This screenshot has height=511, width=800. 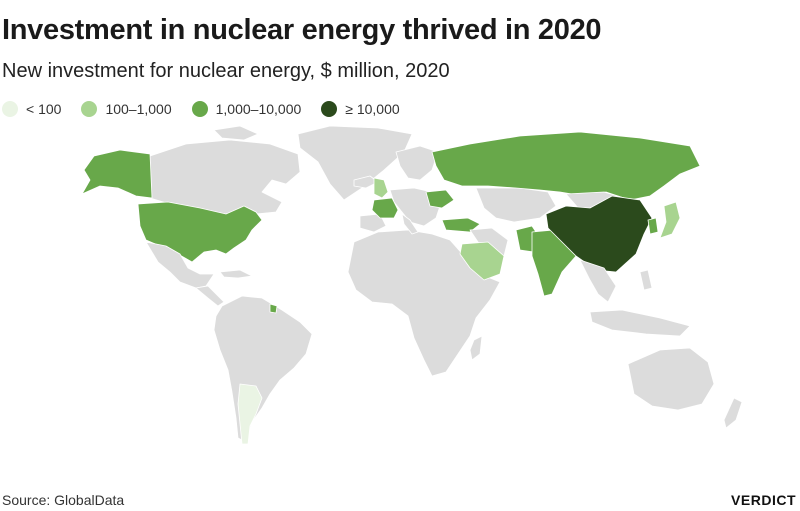 I want to click on map-region-australia, so click(x=671, y=379).